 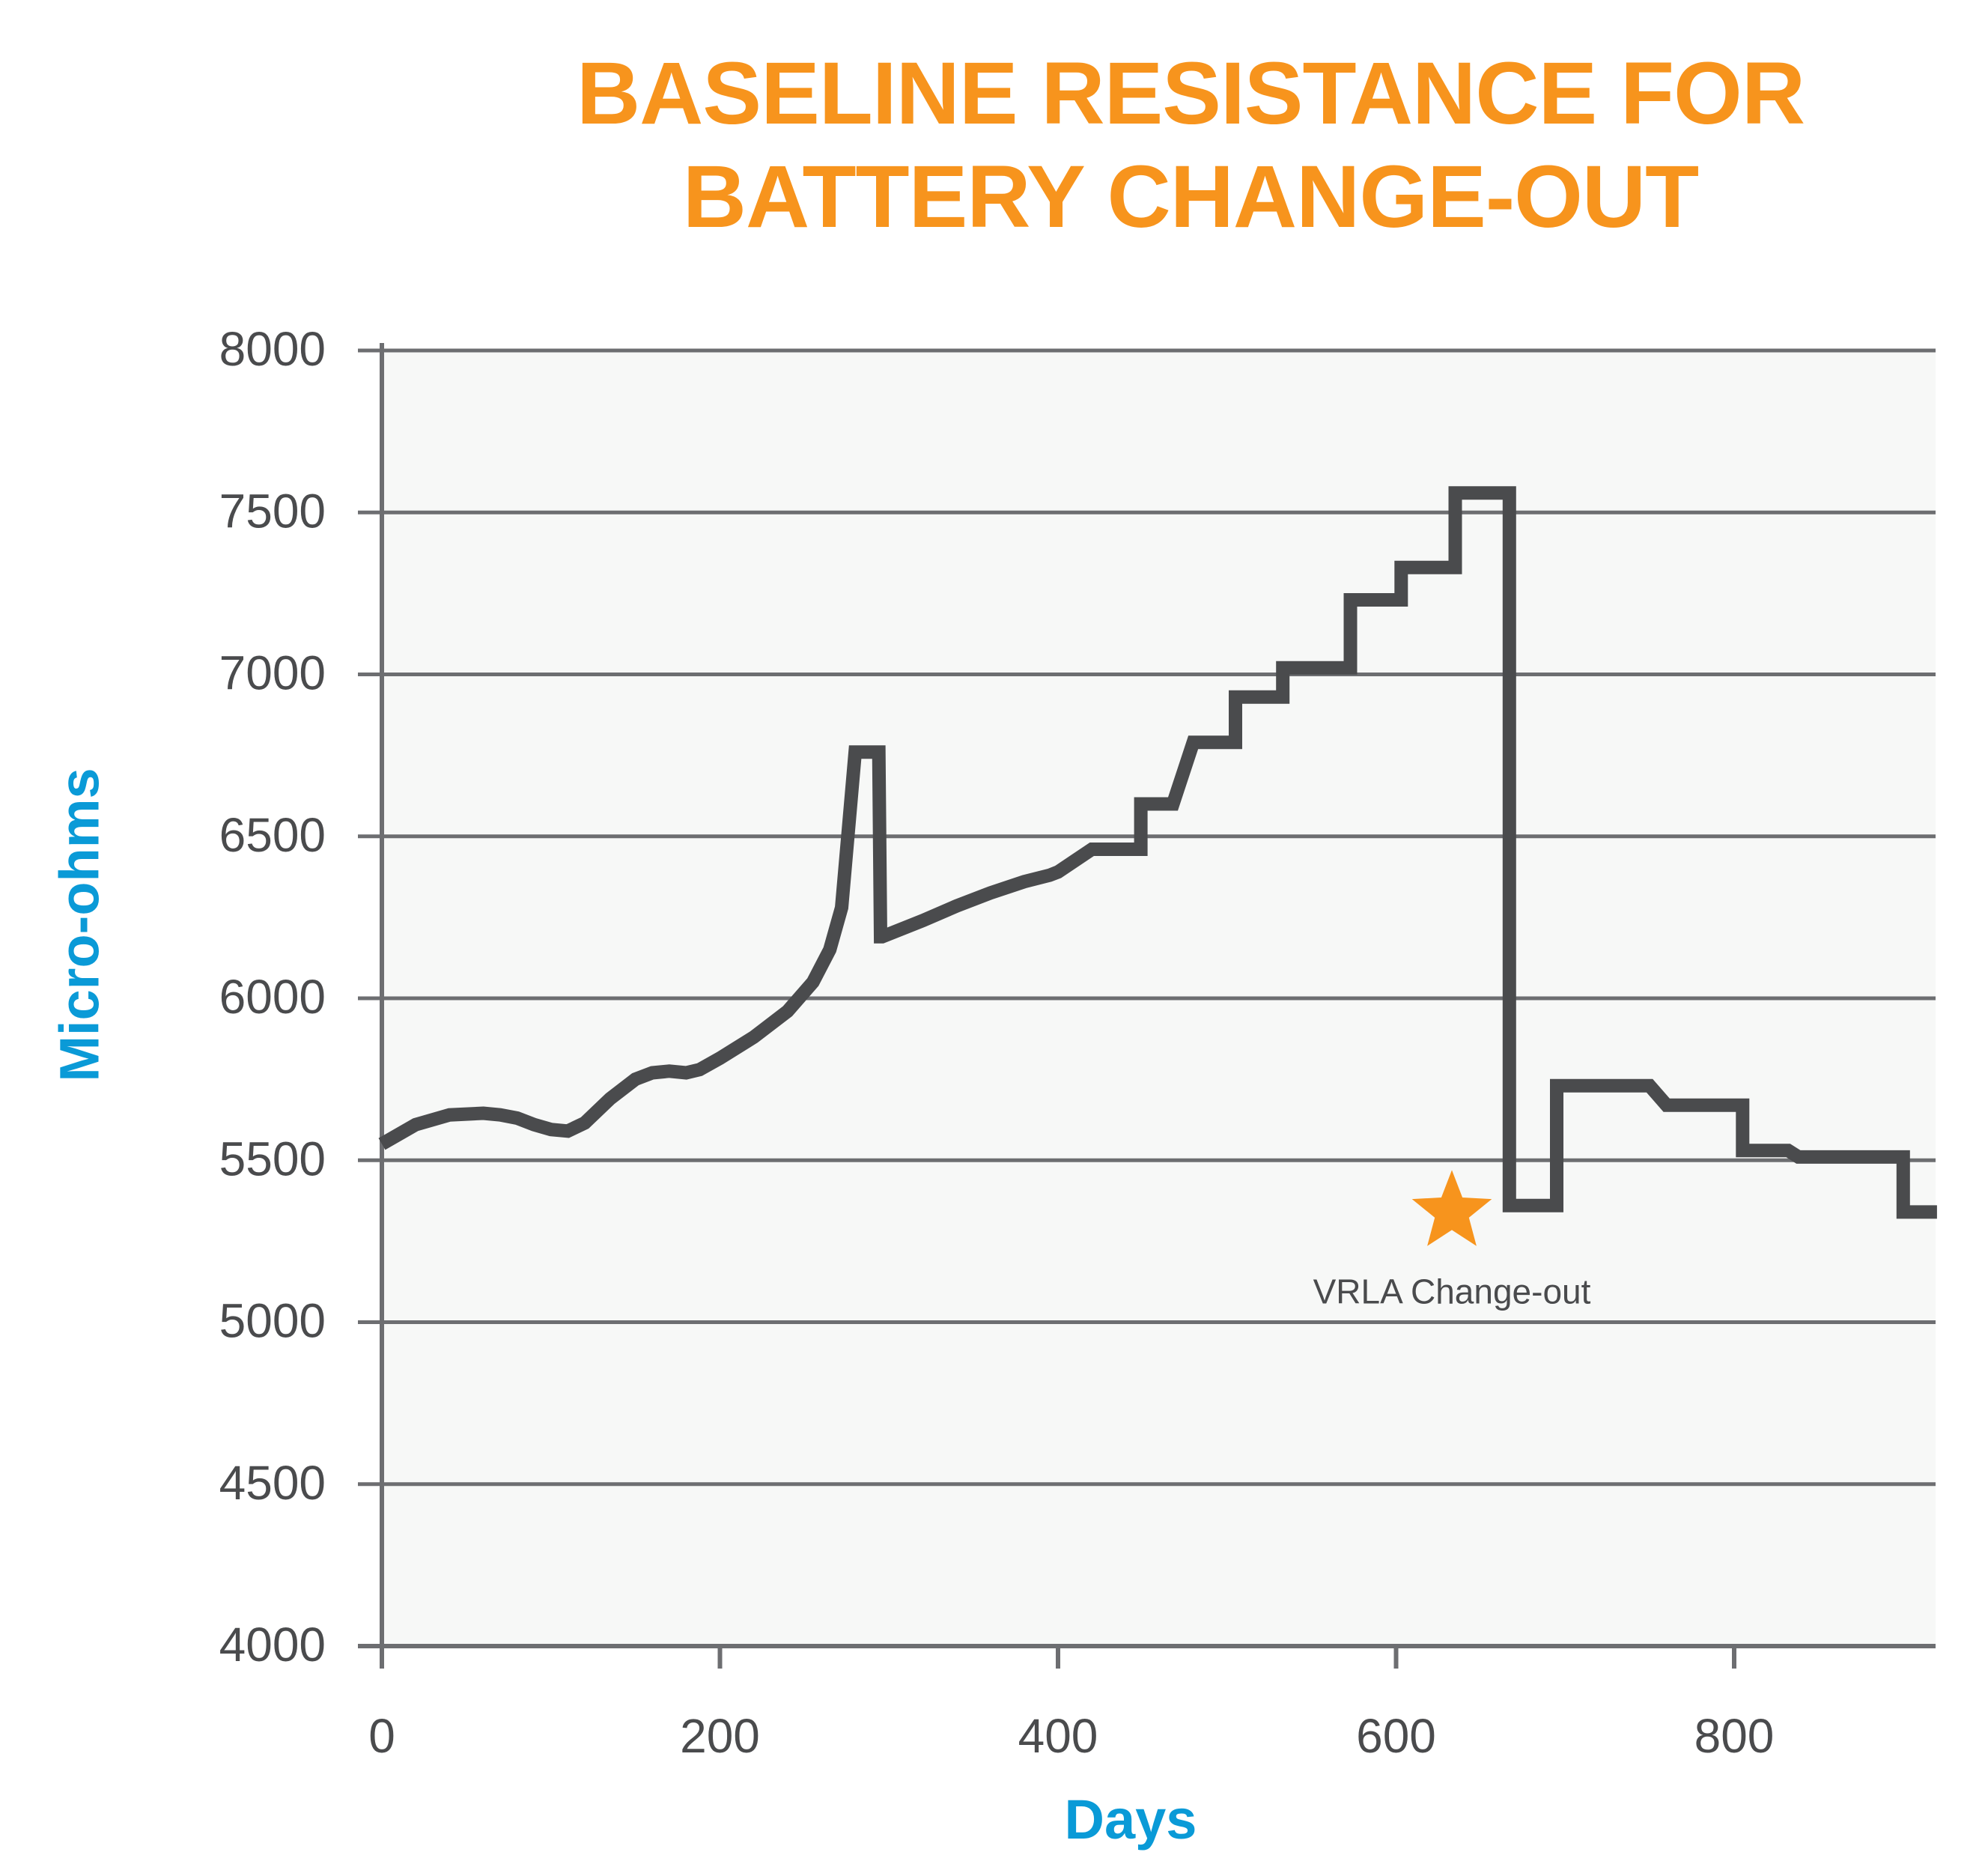 What do you see at coordinates (272, 349) in the screenshot?
I see `y-tick-label-8000: 8000` at bounding box center [272, 349].